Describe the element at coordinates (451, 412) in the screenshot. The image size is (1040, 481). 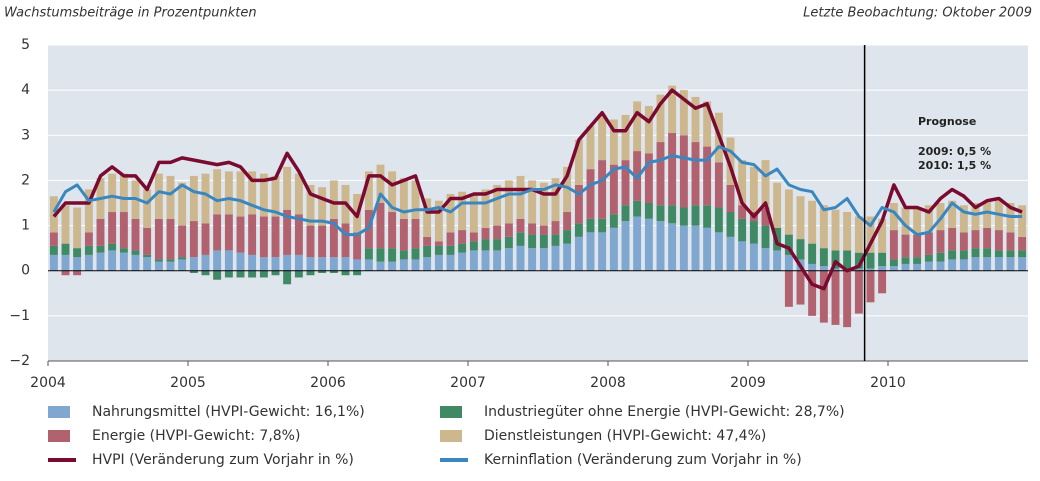
I see `legend-swatch` at that location.